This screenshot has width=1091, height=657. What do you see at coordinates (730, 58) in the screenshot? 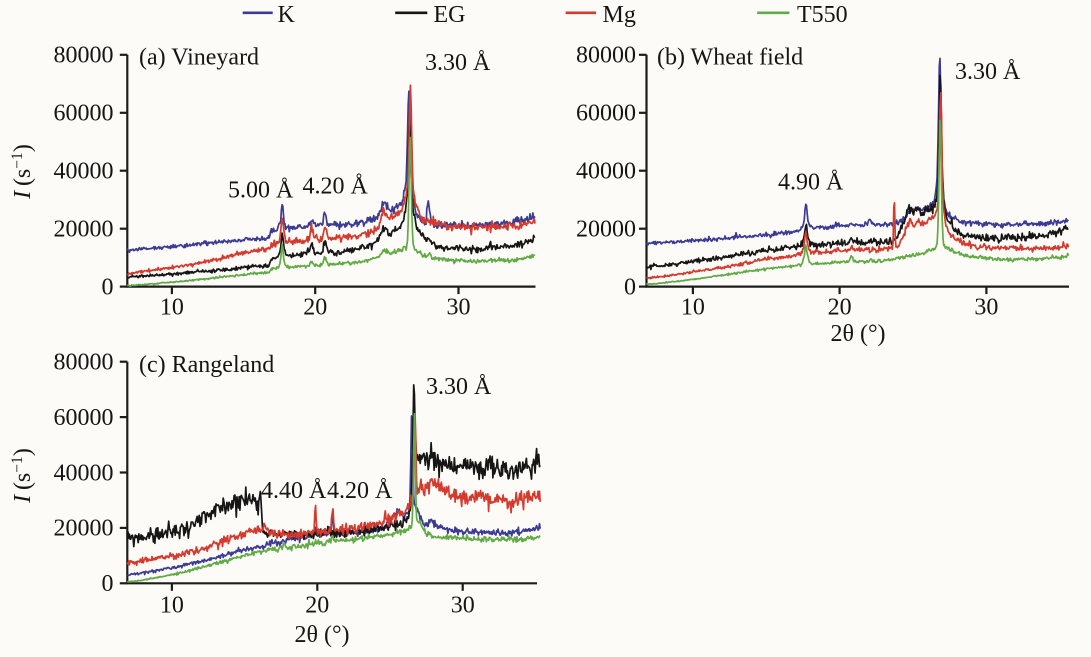
I see `svg-text: (b) Wheat field` at bounding box center [730, 58].